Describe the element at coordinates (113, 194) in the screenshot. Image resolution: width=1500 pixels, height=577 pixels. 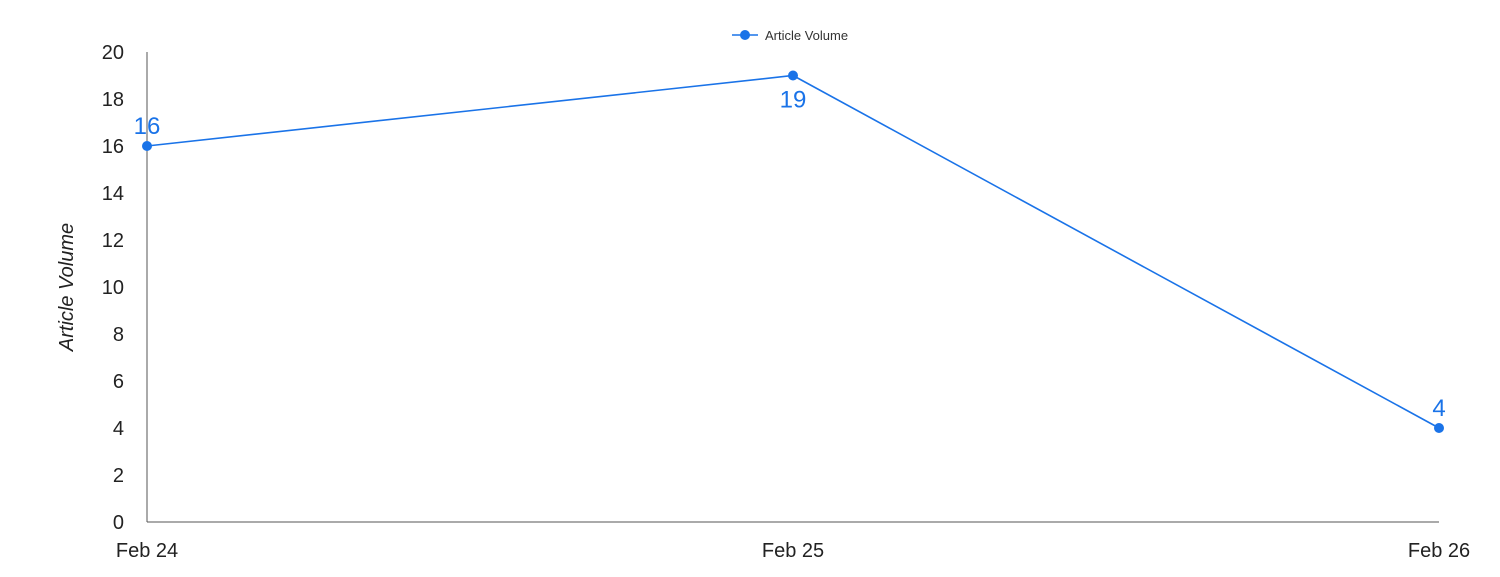
I see `y-tick-label: 14` at that location.